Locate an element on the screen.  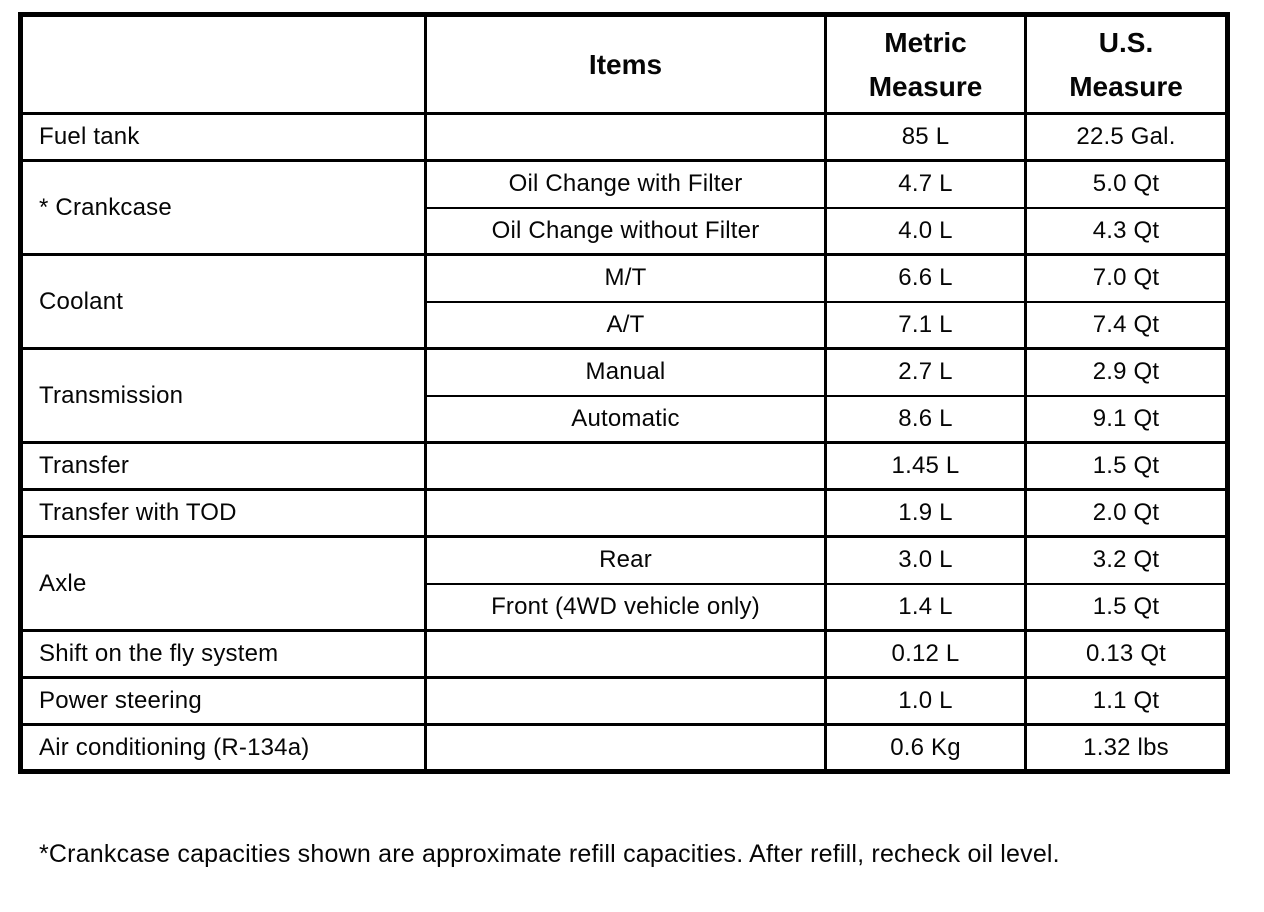
capacities-table-header: Items Metric Measure U.S. Measure is located at coordinates (624, 64).